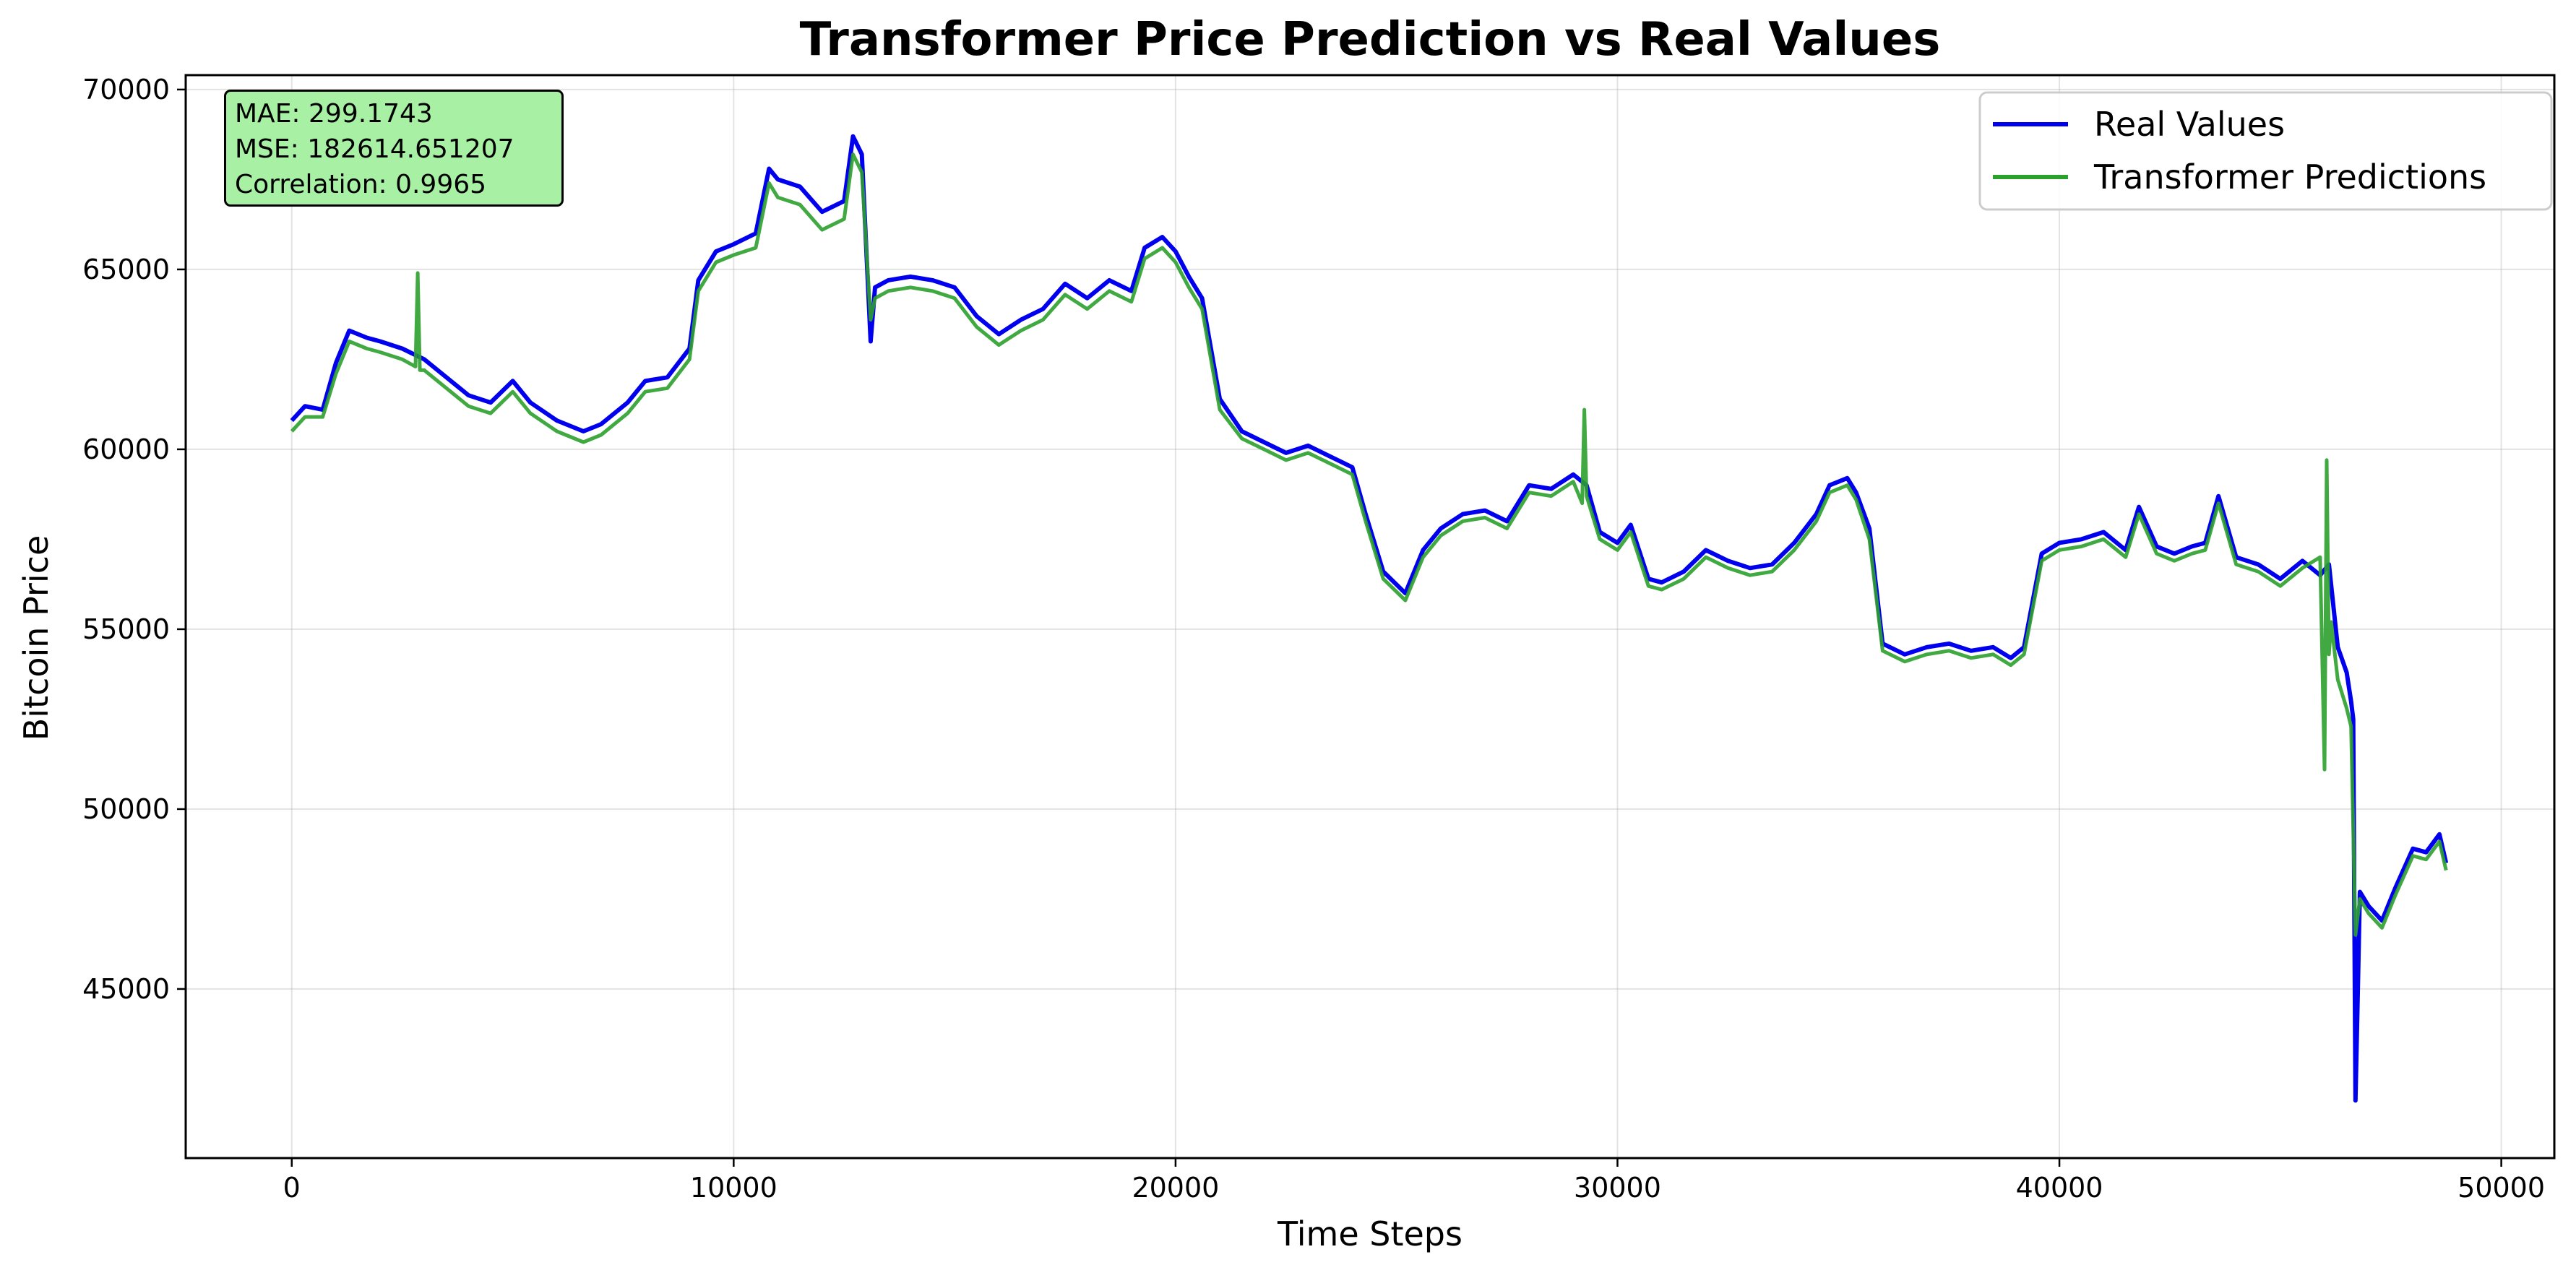 This screenshot has width=2576, height=1278. I want to click on x-tick-label: 50000, so click(2501, 1188).